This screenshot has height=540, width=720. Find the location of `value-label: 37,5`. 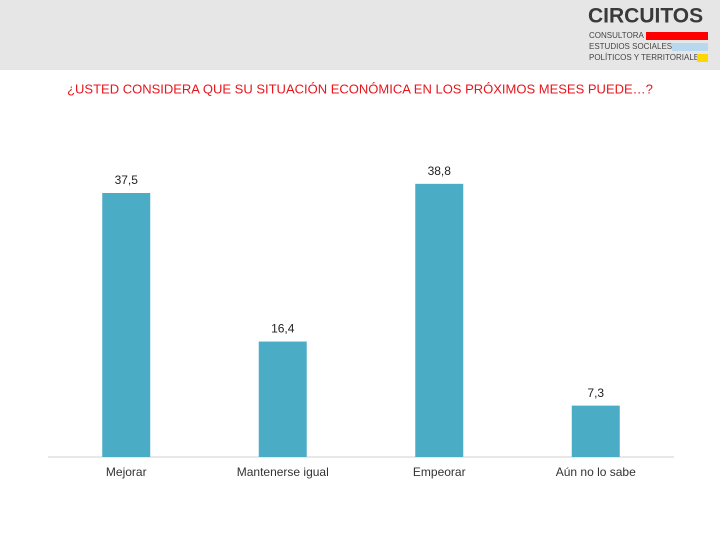

value-label: 37,5 is located at coordinates (127, 180).